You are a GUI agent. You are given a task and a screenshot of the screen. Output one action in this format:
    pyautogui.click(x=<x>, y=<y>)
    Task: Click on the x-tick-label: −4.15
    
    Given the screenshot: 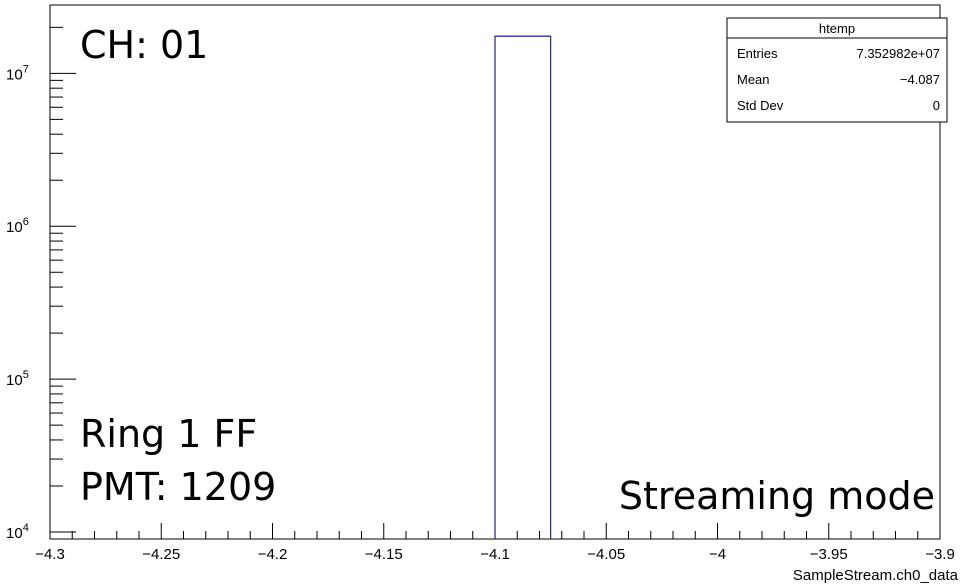 What is the action you would take?
    pyautogui.click(x=384, y=554)
    